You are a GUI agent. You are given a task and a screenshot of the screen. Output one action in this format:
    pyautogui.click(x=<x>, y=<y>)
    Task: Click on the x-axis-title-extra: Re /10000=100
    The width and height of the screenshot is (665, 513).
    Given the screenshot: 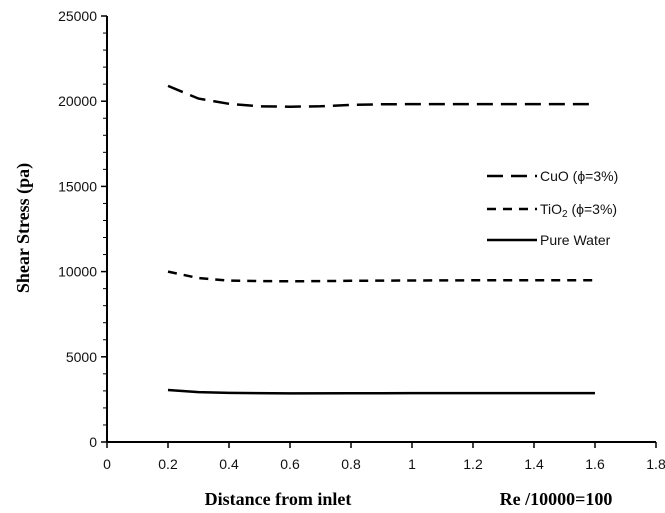 What is the action you would take?
    pyautogui.click(x=556, y=499)
    